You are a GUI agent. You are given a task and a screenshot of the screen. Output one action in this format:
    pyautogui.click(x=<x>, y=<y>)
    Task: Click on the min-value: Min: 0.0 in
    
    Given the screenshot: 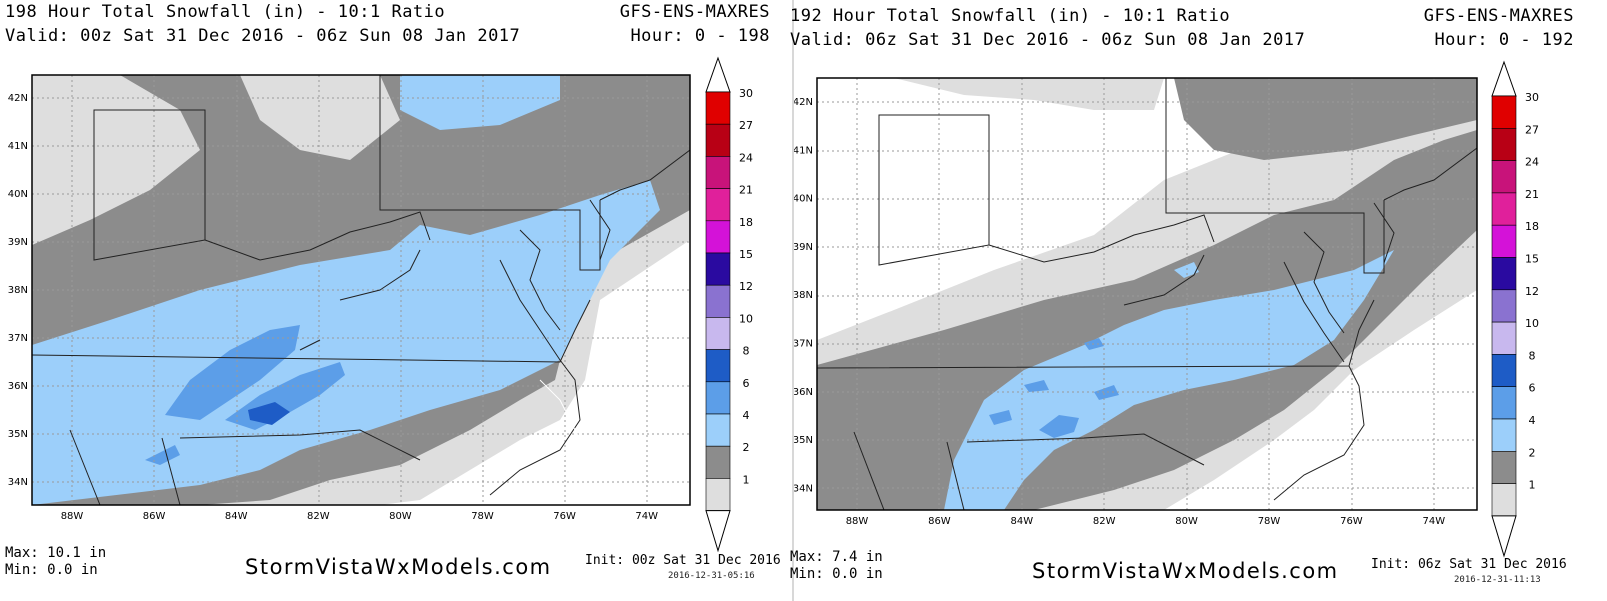 What is the action you would take?
    pyautogui.click(x=51, y=570)
    